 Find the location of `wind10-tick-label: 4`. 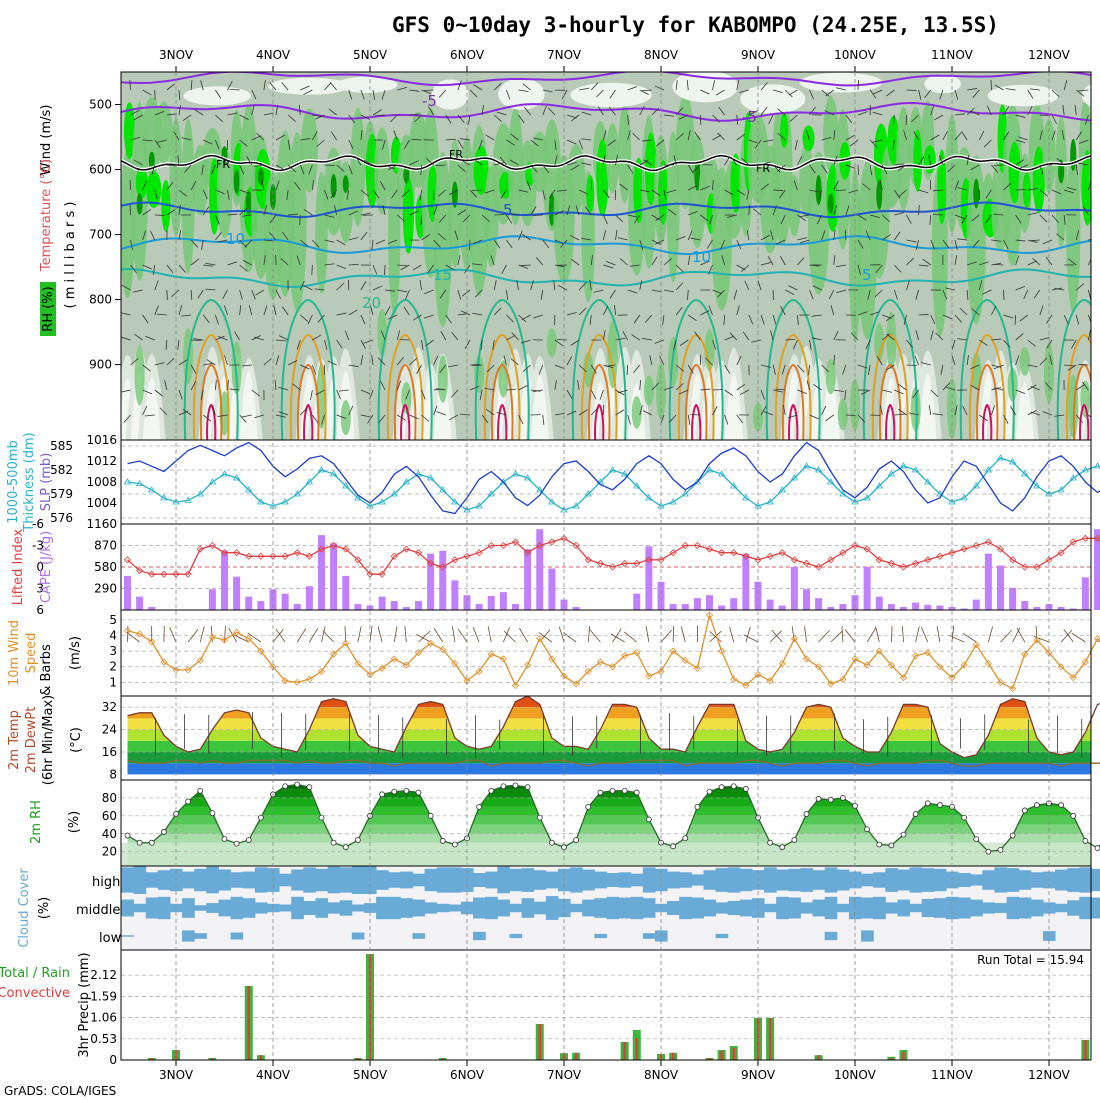

wind10-tick-label: 4 is located at coordinates (113, 635).